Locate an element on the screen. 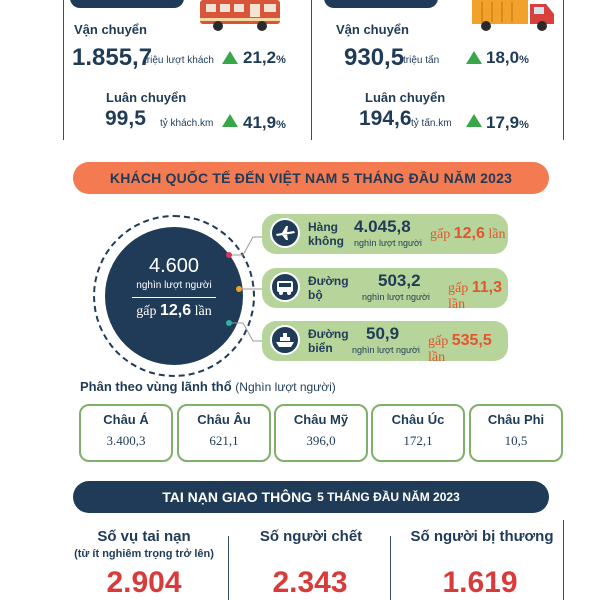 This screenshot has width=600, height=600. mode-name-line1: Đường is located at coordinates (328, 334).